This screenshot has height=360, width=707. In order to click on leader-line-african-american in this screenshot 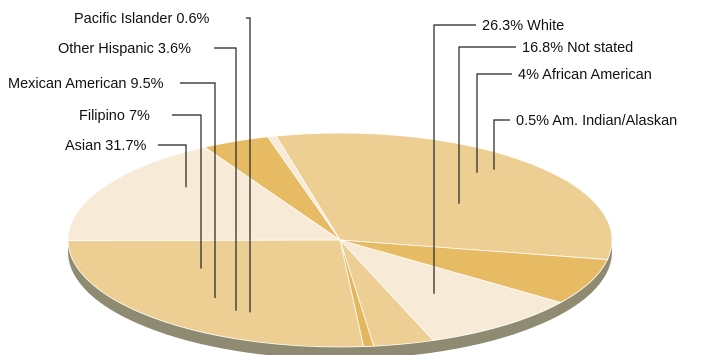, I will do `click(494, 123)`.